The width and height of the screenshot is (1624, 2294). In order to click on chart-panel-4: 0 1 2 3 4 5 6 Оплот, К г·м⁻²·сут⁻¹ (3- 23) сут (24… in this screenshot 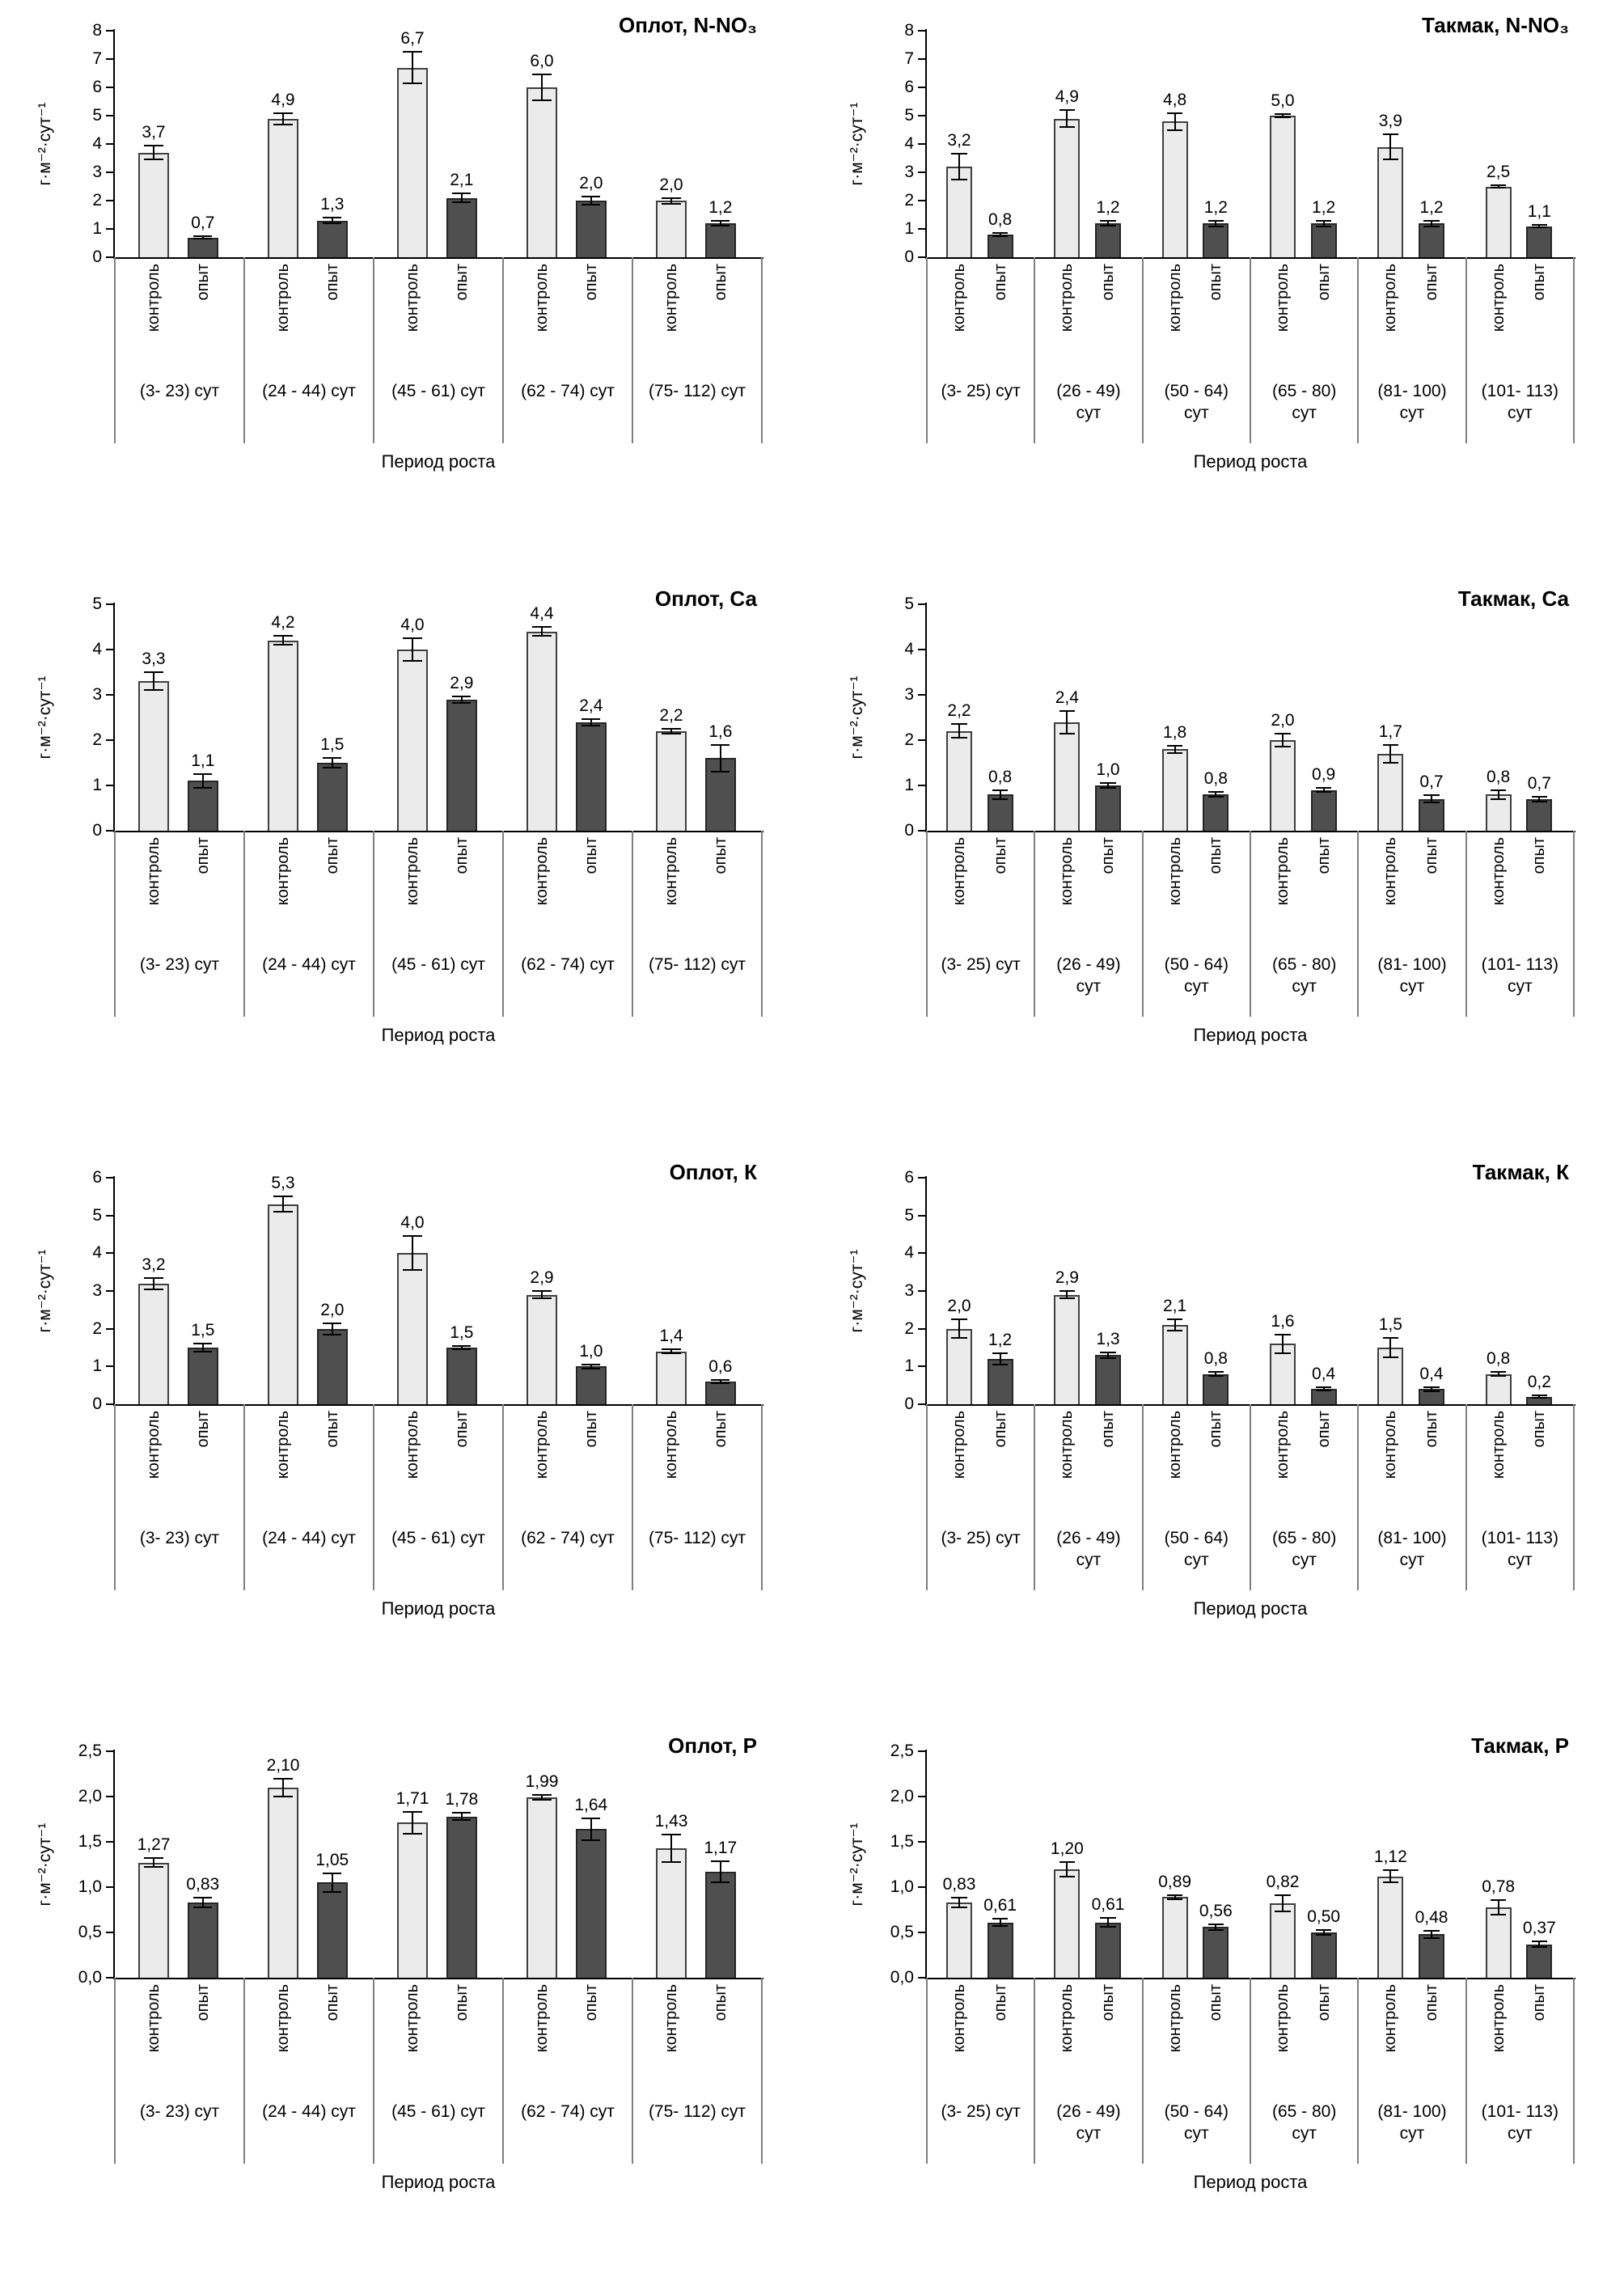, I will do `click(406, 1433)`.